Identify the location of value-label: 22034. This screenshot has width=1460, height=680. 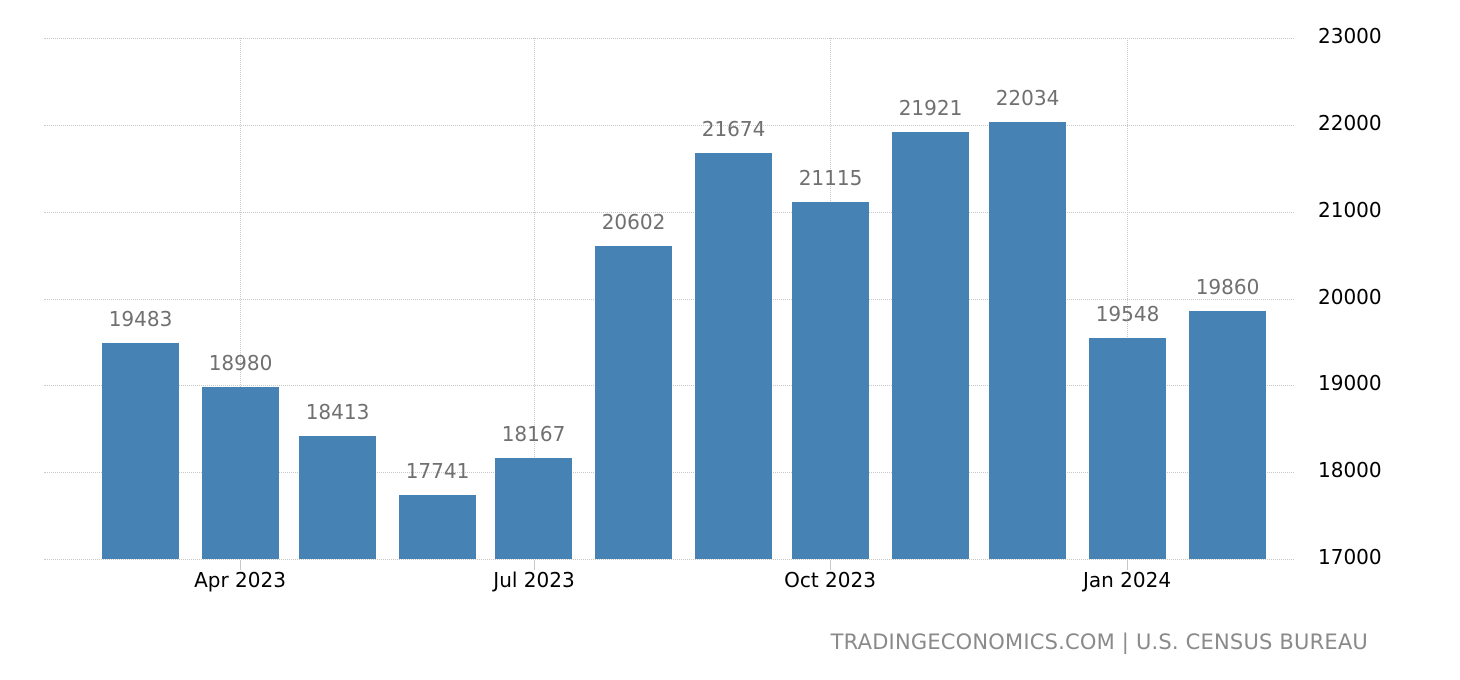
(1027, 97).